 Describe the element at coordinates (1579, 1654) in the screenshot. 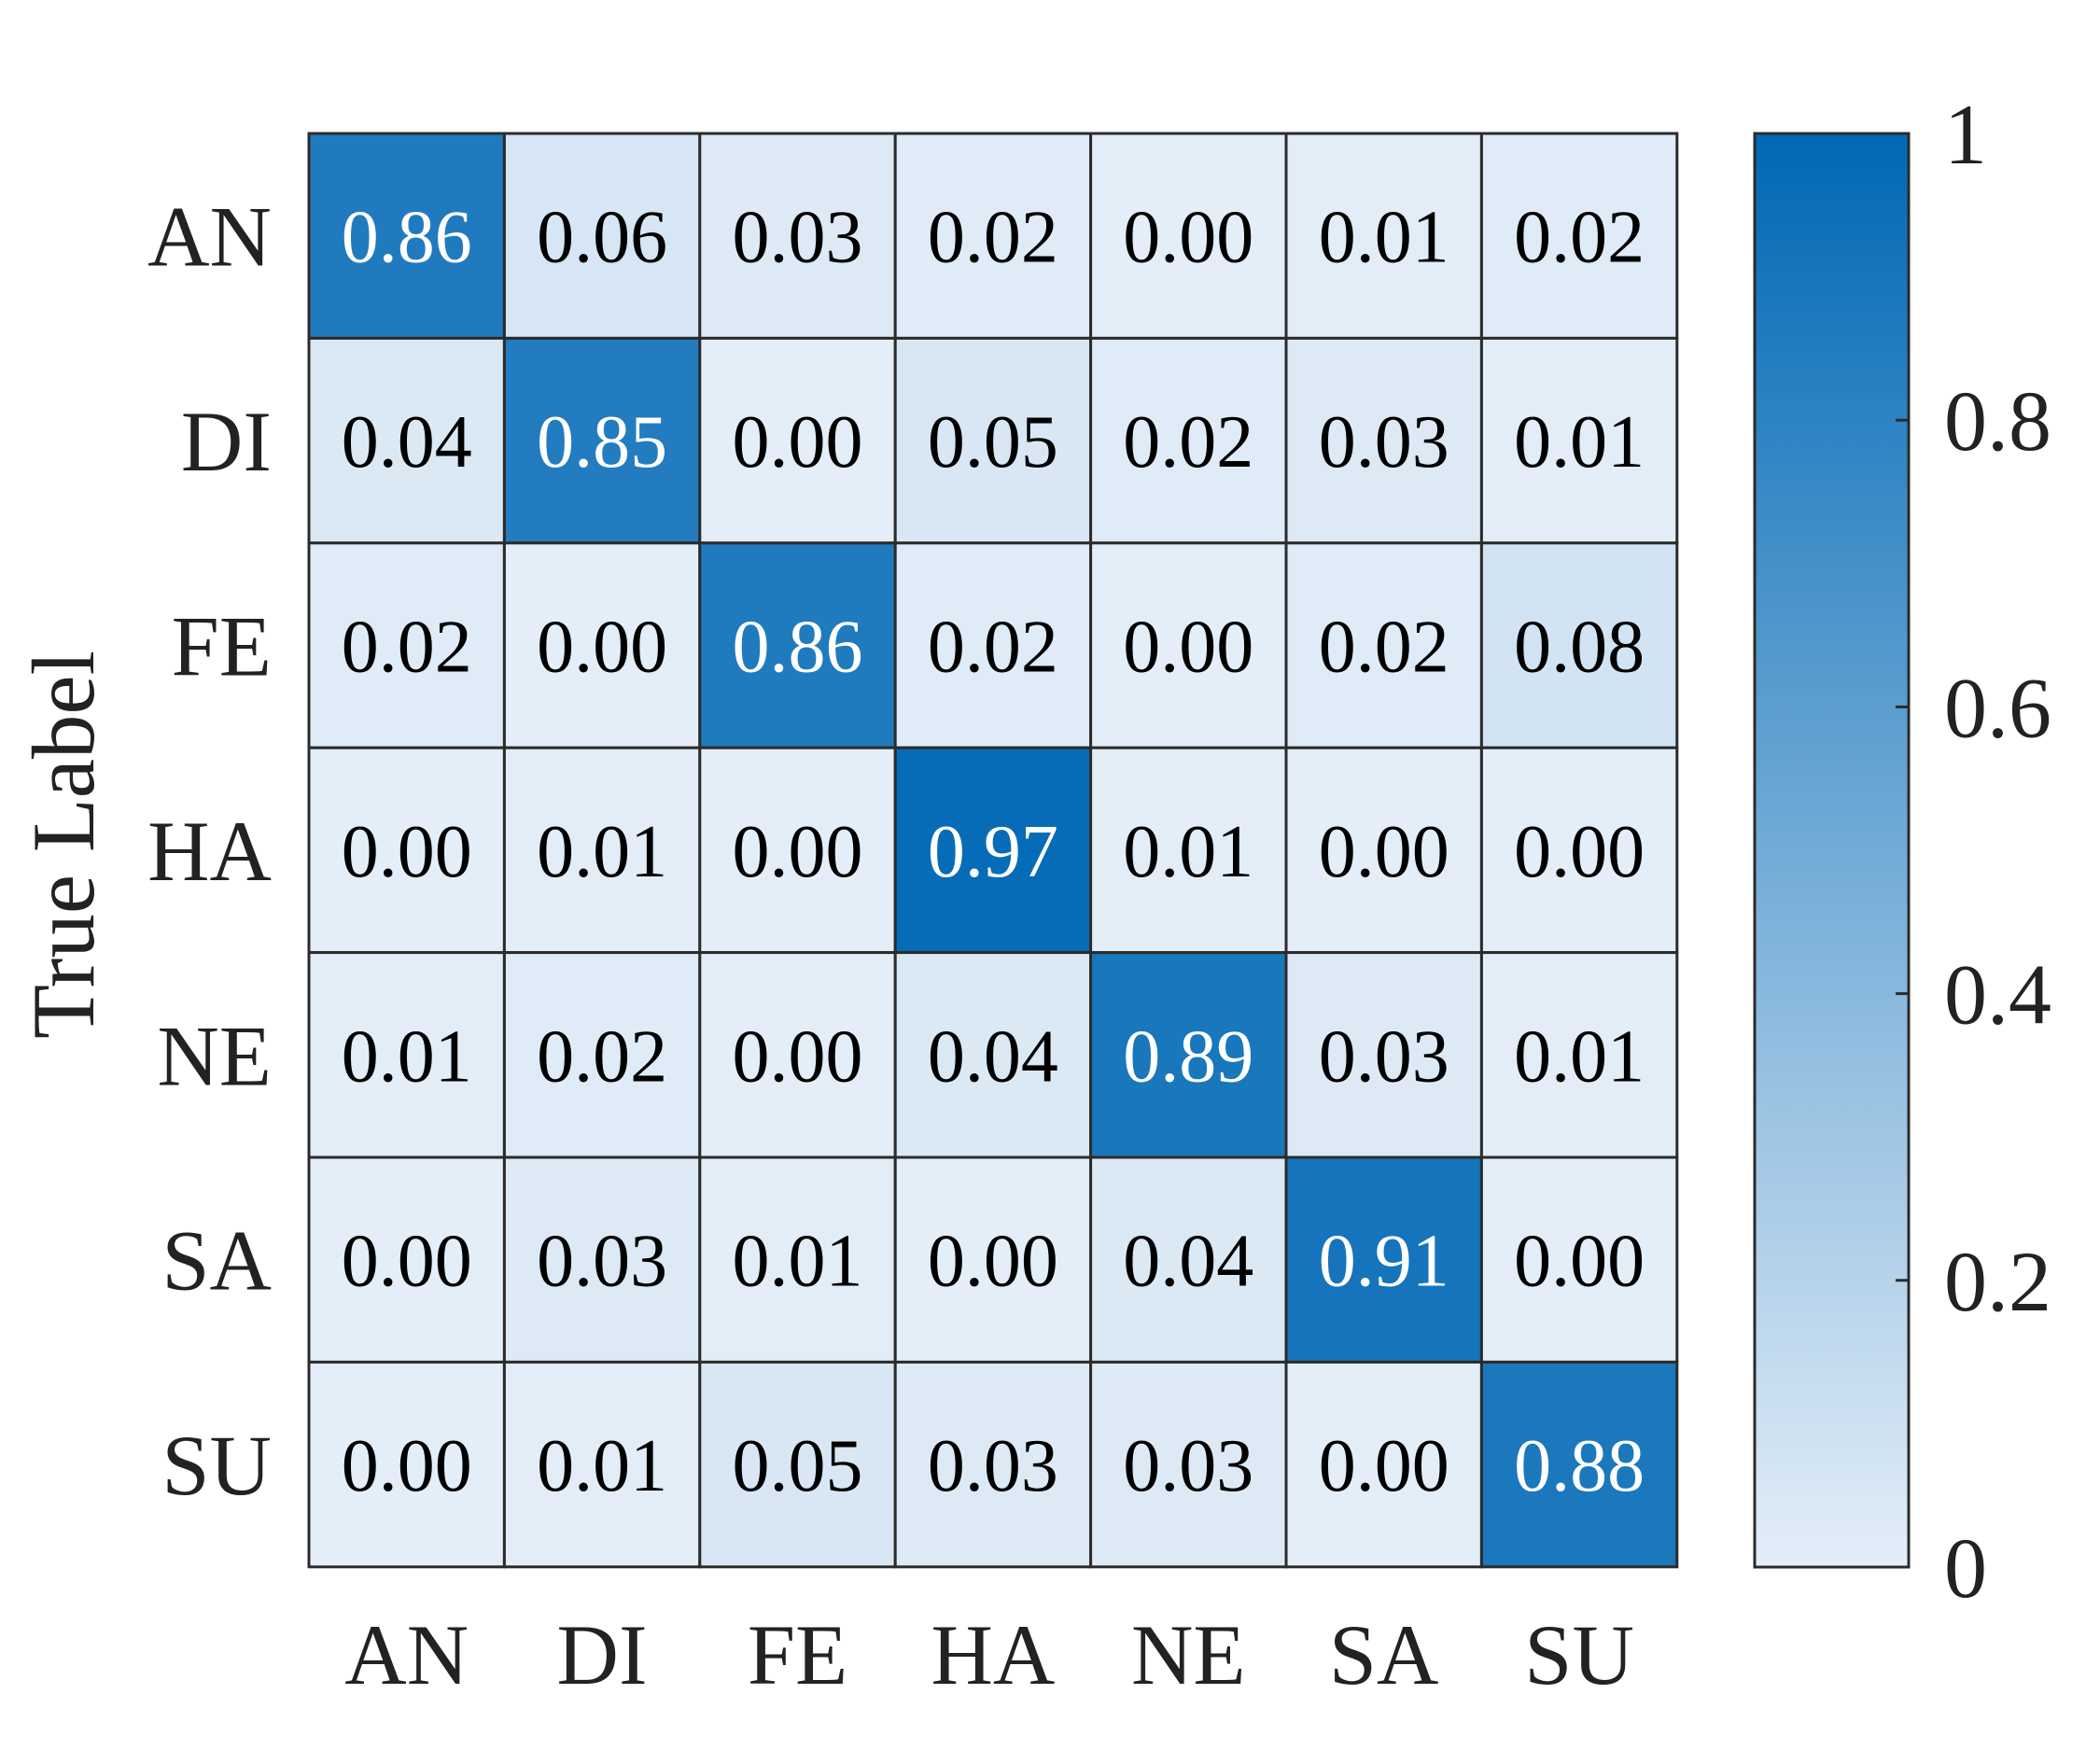

I see `x-tick-label: SU` at that location.